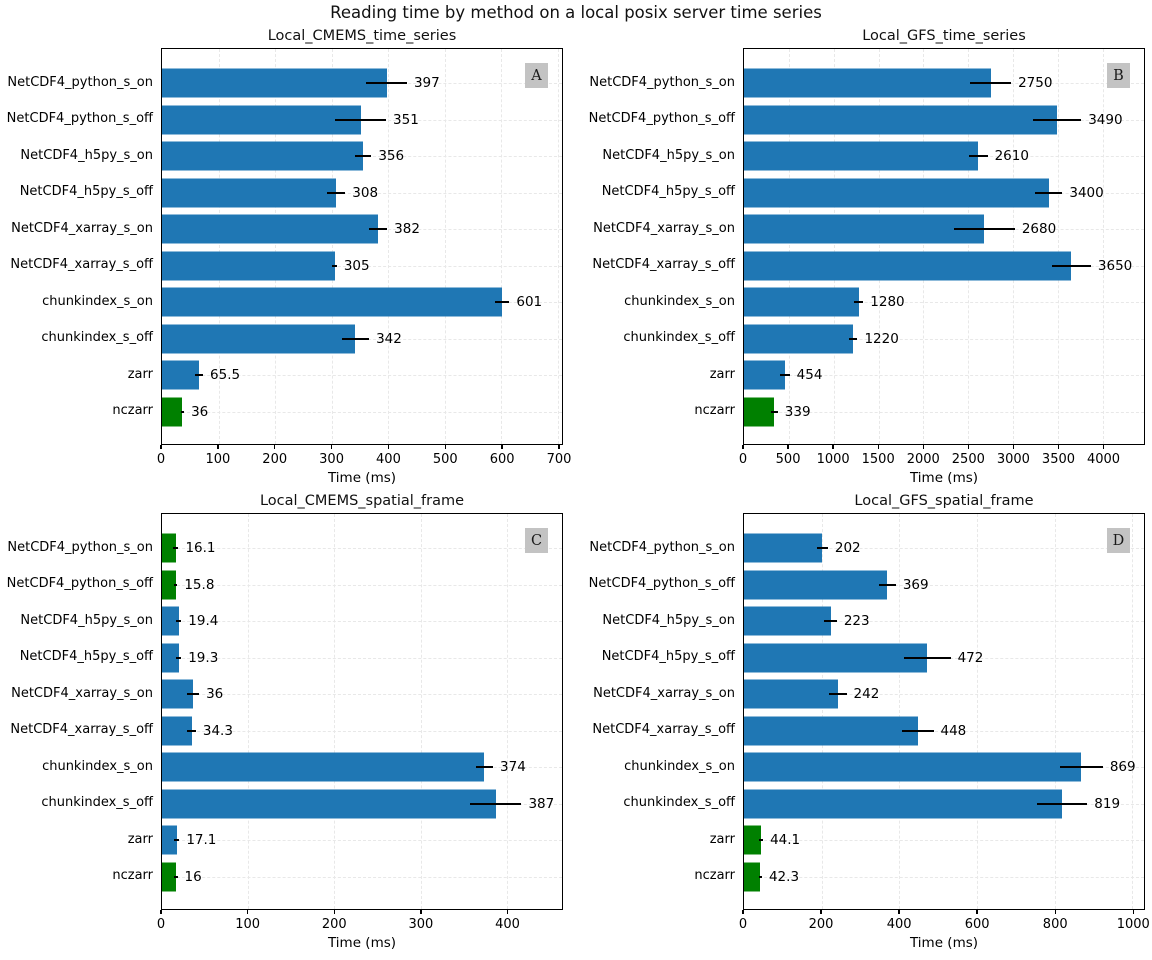 Image resolution: width=1152 pixels, height=960 pixels. Describe the element at coordinates (81, 265) in the screenshot. I see `y-category-label: NetCDF4_xarray_s_off` at that location.